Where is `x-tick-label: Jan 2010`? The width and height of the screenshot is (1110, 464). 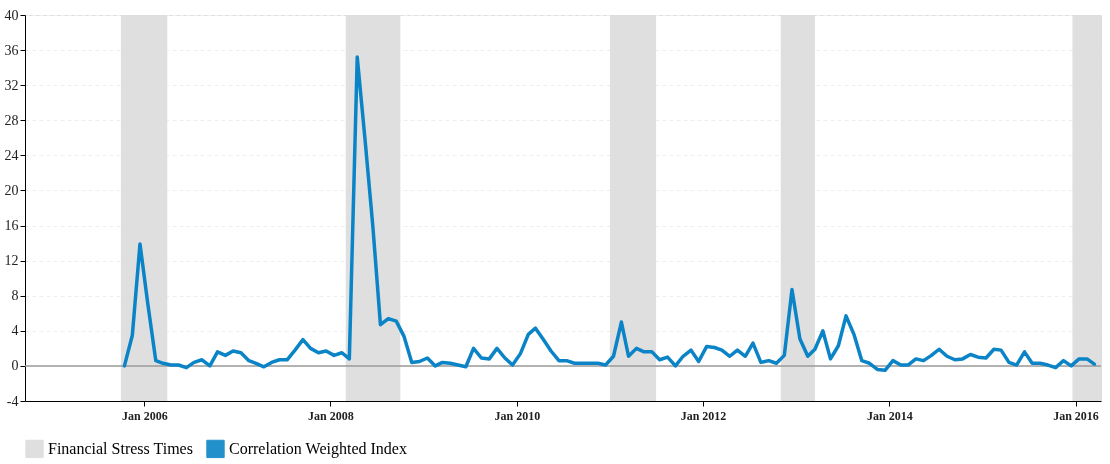 x-tick-label: Jan 2010 is located at coordinates (517, 415).